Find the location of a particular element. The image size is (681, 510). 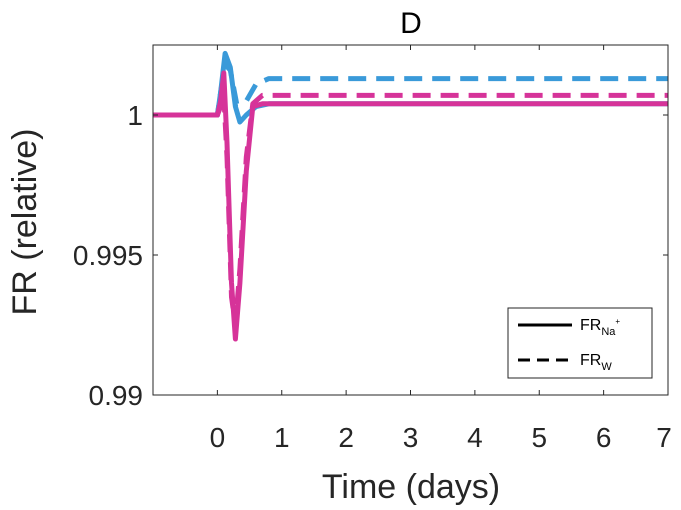

x-tick-label: 7 is located at coordinates (664, 437).